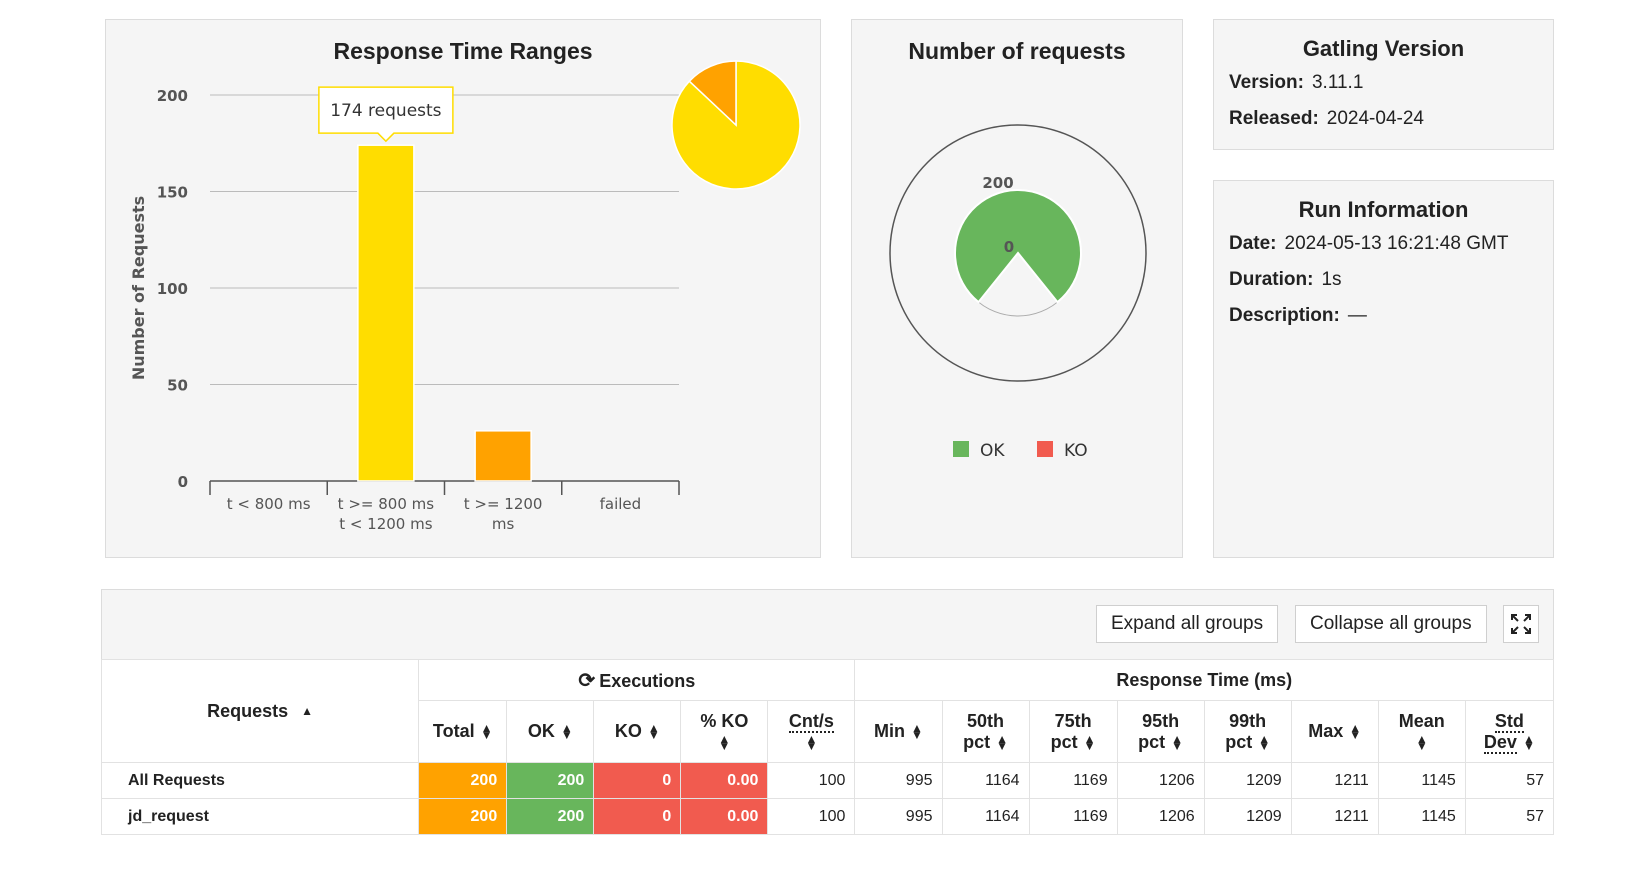 The height and width of the screenshot is (883, 1634). I want to click on version-row: Version: 3.11.1, so click(1391, 83).